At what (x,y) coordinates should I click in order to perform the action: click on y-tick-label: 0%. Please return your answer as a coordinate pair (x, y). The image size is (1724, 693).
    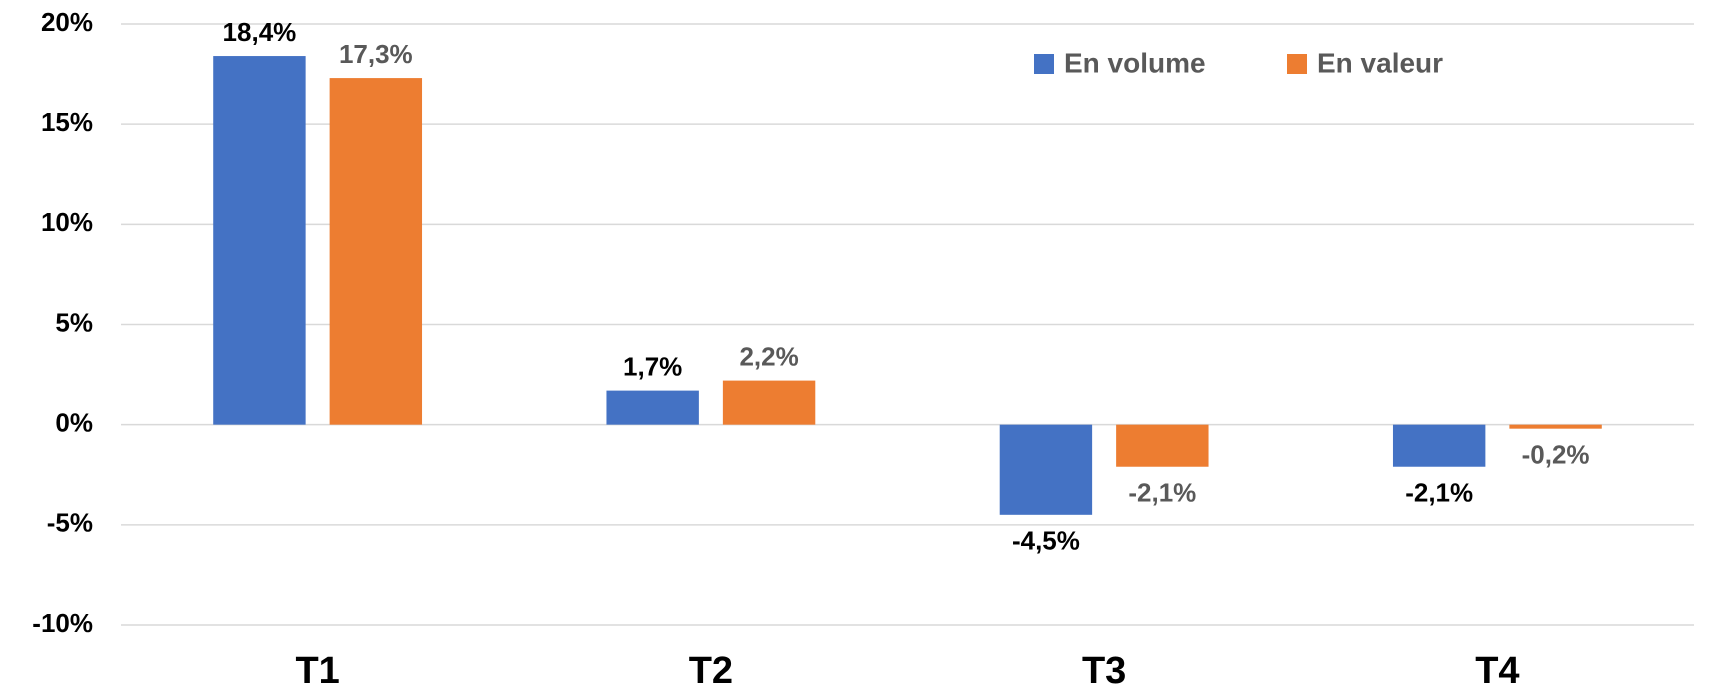
    Looking at the image, I should click on (74, 423).